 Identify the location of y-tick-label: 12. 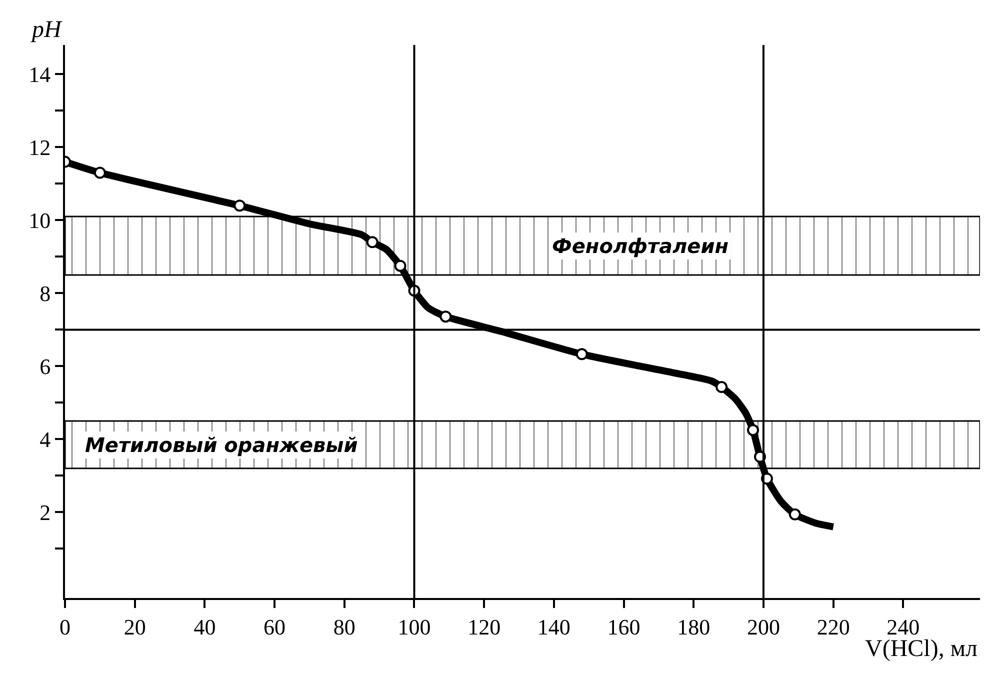
(39, 147).